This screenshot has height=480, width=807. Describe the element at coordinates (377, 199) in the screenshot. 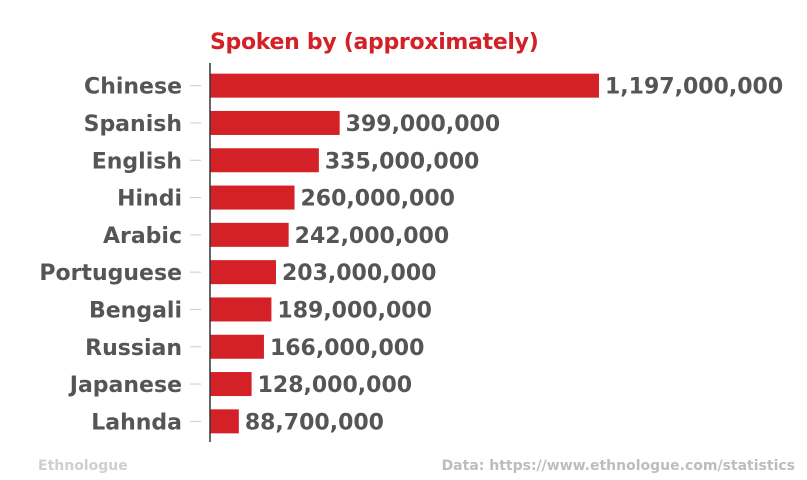

I see `value-label: 260,000,000` at that location.